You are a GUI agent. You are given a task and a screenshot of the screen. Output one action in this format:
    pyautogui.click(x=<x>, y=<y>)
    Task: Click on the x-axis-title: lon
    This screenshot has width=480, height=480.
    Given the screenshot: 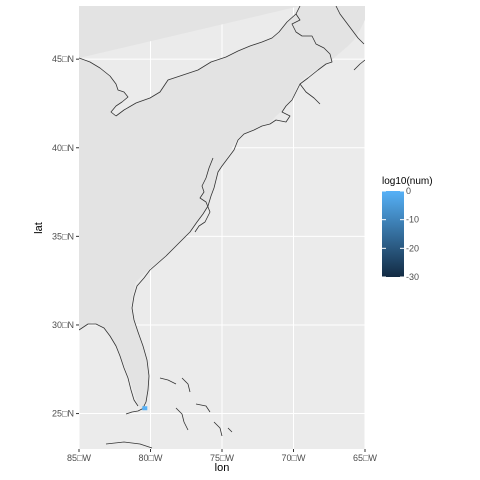 What is the action you would take?
    pyautogui.click(x=222, y=468)
    